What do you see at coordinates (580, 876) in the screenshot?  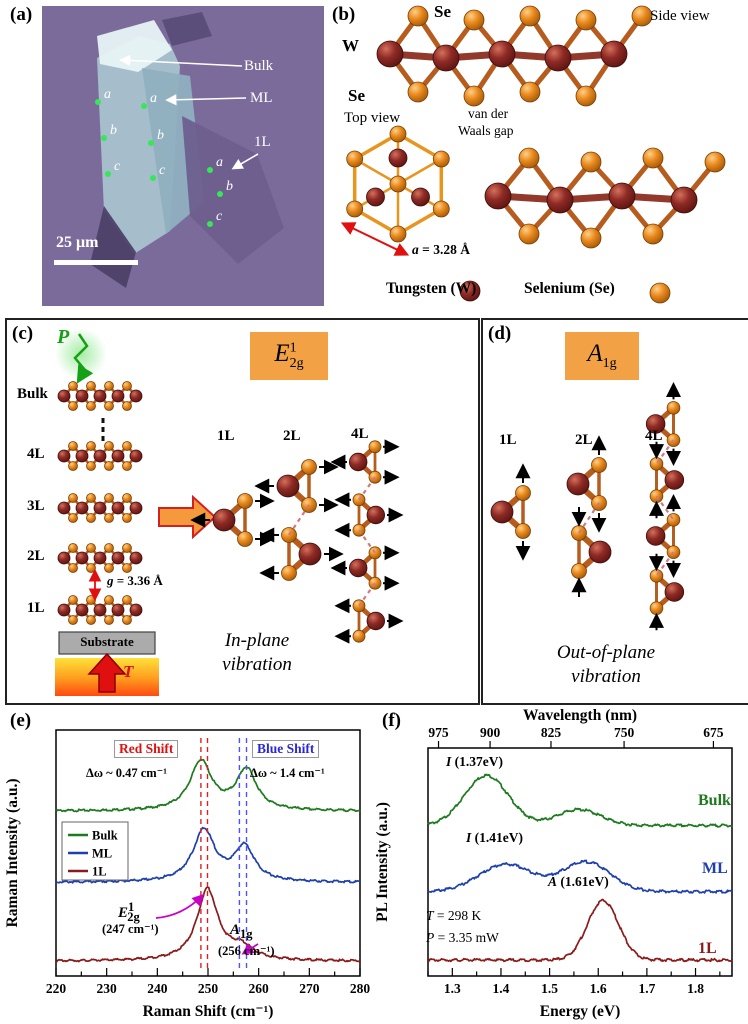 I see `curve-ML` at bounding box center [580, 876].